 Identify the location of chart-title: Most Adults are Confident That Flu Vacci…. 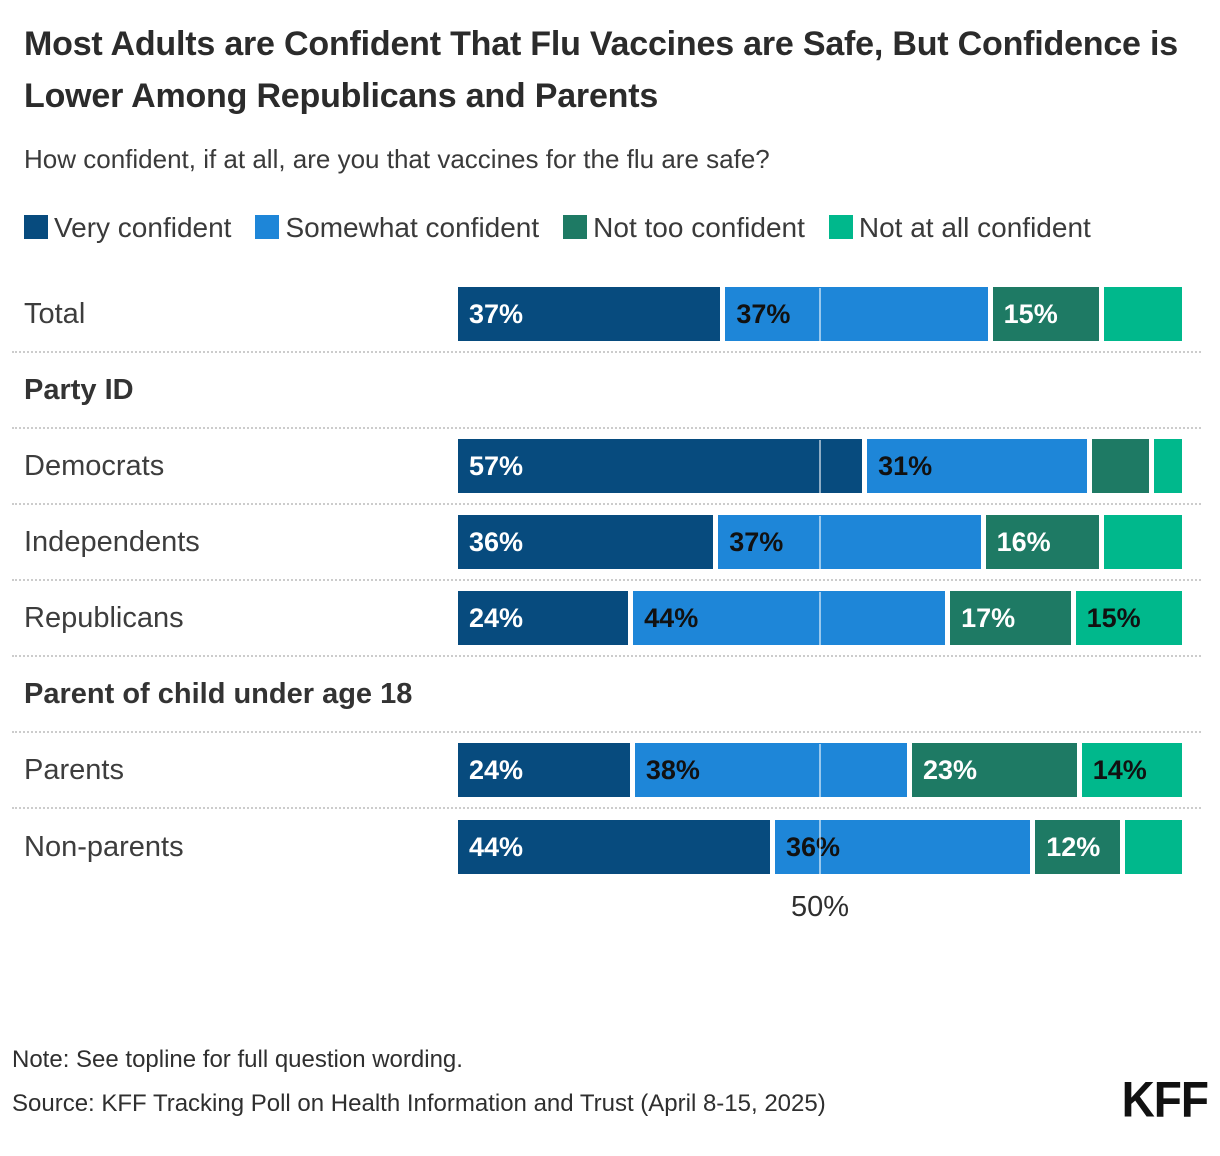
(601, 70).